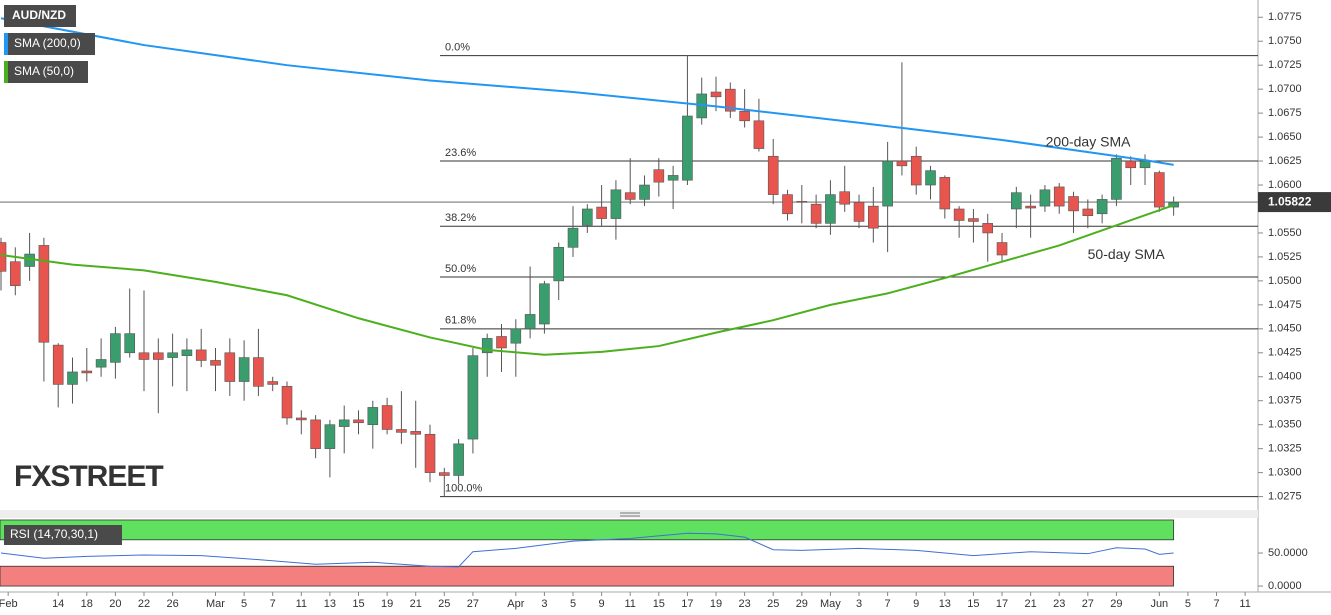 Image resolution: width=1331 pixels, height=615 pixels. I want to click on pane-separator, so click(629, 514).